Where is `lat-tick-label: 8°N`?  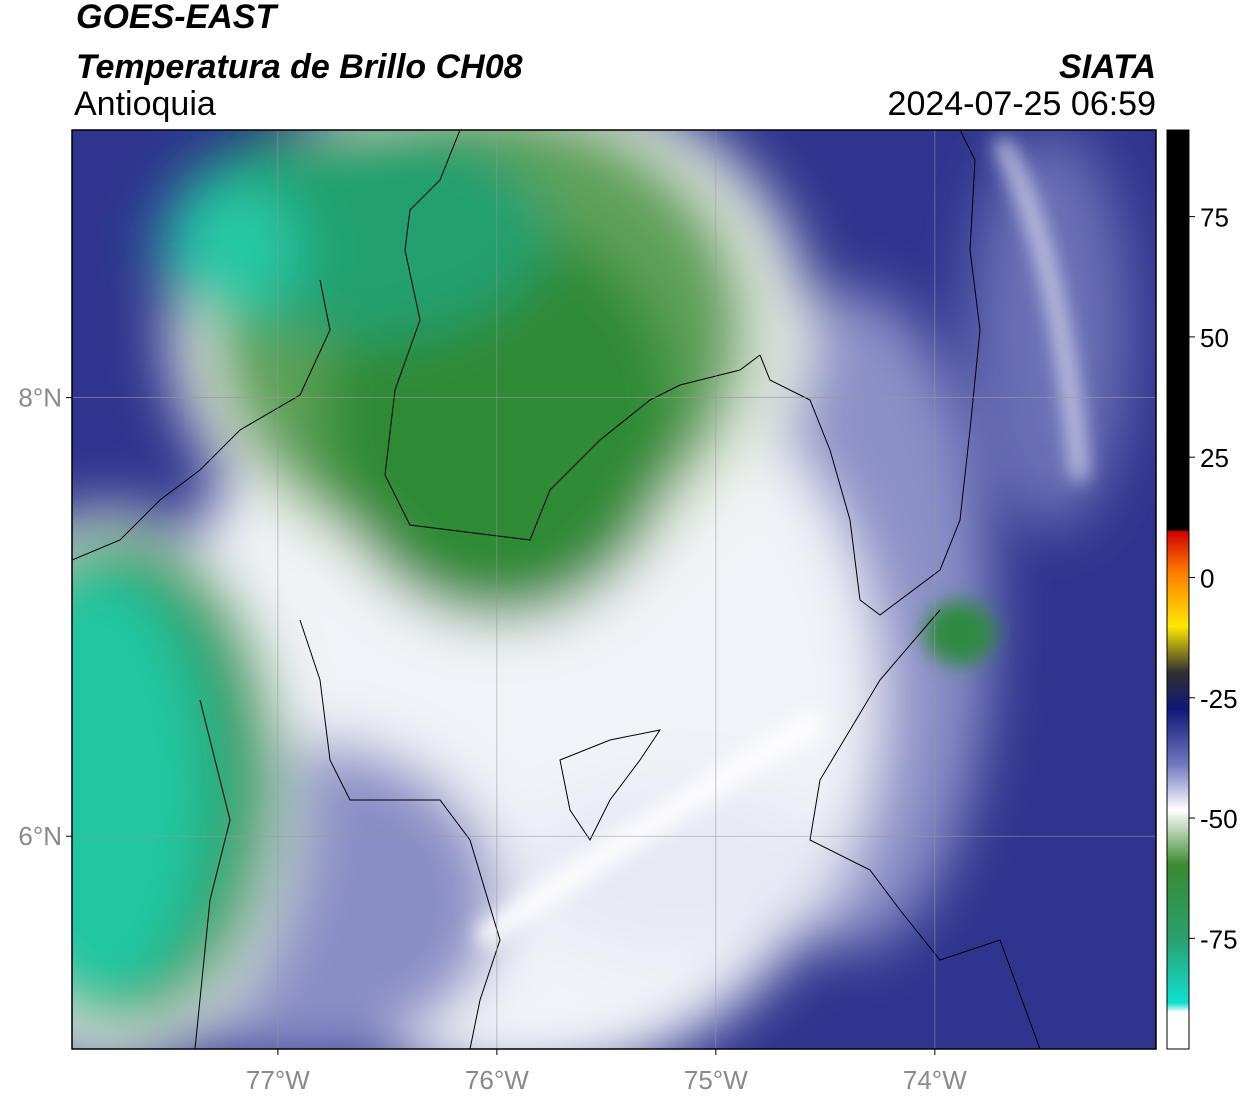
lat-tick-label: 8°N is located at coordinates (40, 398).